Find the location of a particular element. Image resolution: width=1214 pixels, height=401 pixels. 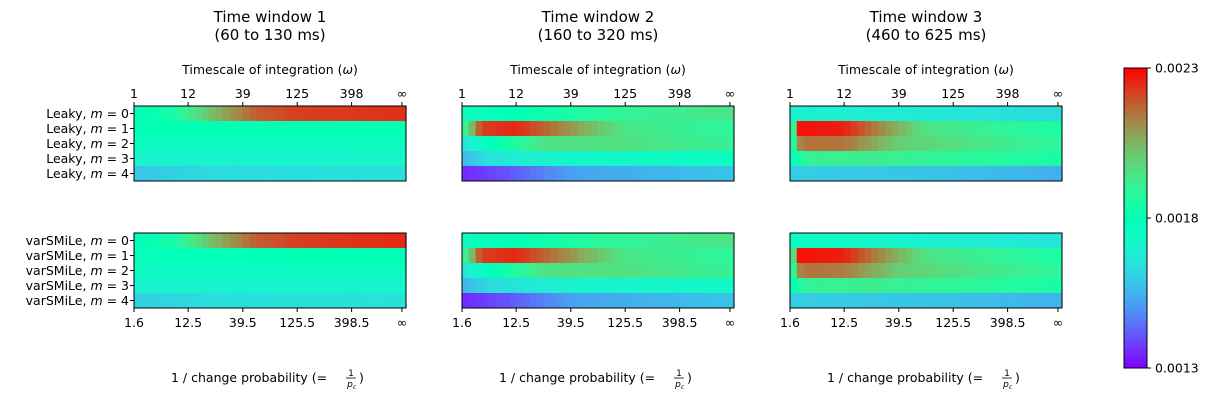

top-axis-label-close: ) is located at coordinates (1011, 69).